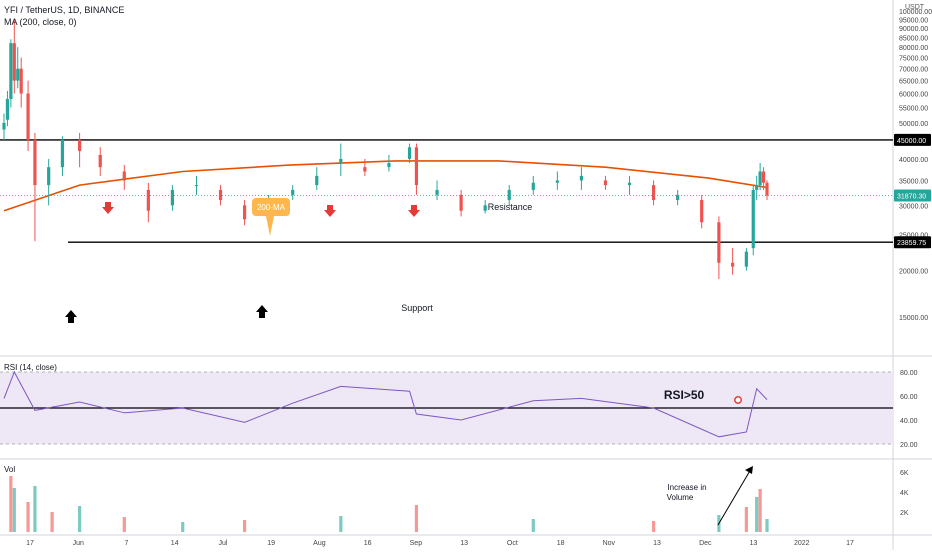  Describe the element at coordinates (385, 186) in the screenshot. I see `ma200-line` at that location.